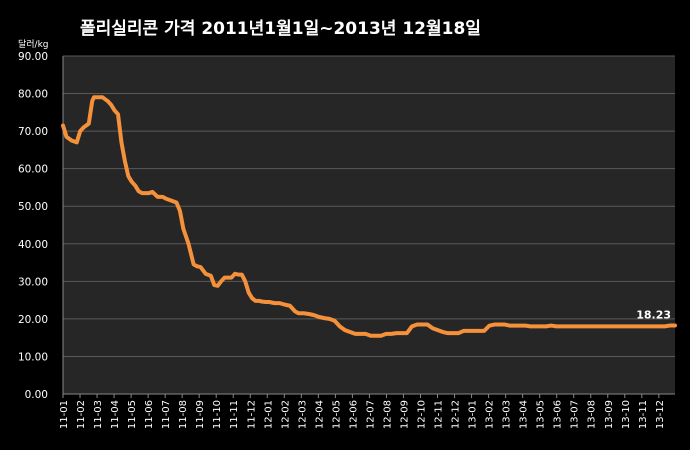 The height and width of the screenshot is (450, 690). What do you see at coordinates (609, 414) in the screenshot?
I see `x-tick-label: 13-09` at bounding box center [609, 414].